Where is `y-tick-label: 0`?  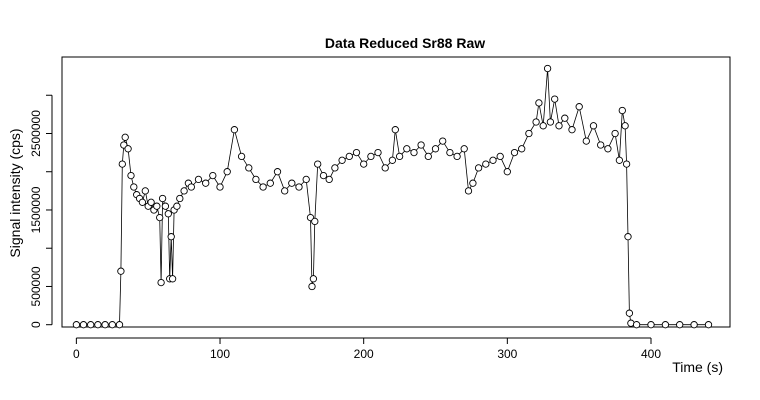 y-tick-label: 0 is located at coordinates (36, 324).